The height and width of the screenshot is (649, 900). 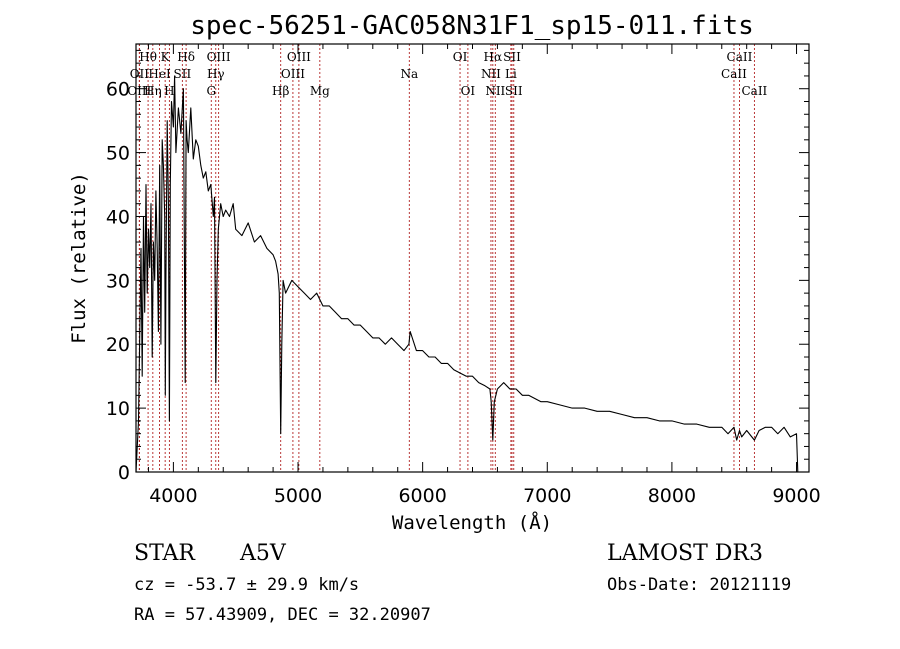 I want to click on spectral-line-label: Mg, so click(x=320, y=91).